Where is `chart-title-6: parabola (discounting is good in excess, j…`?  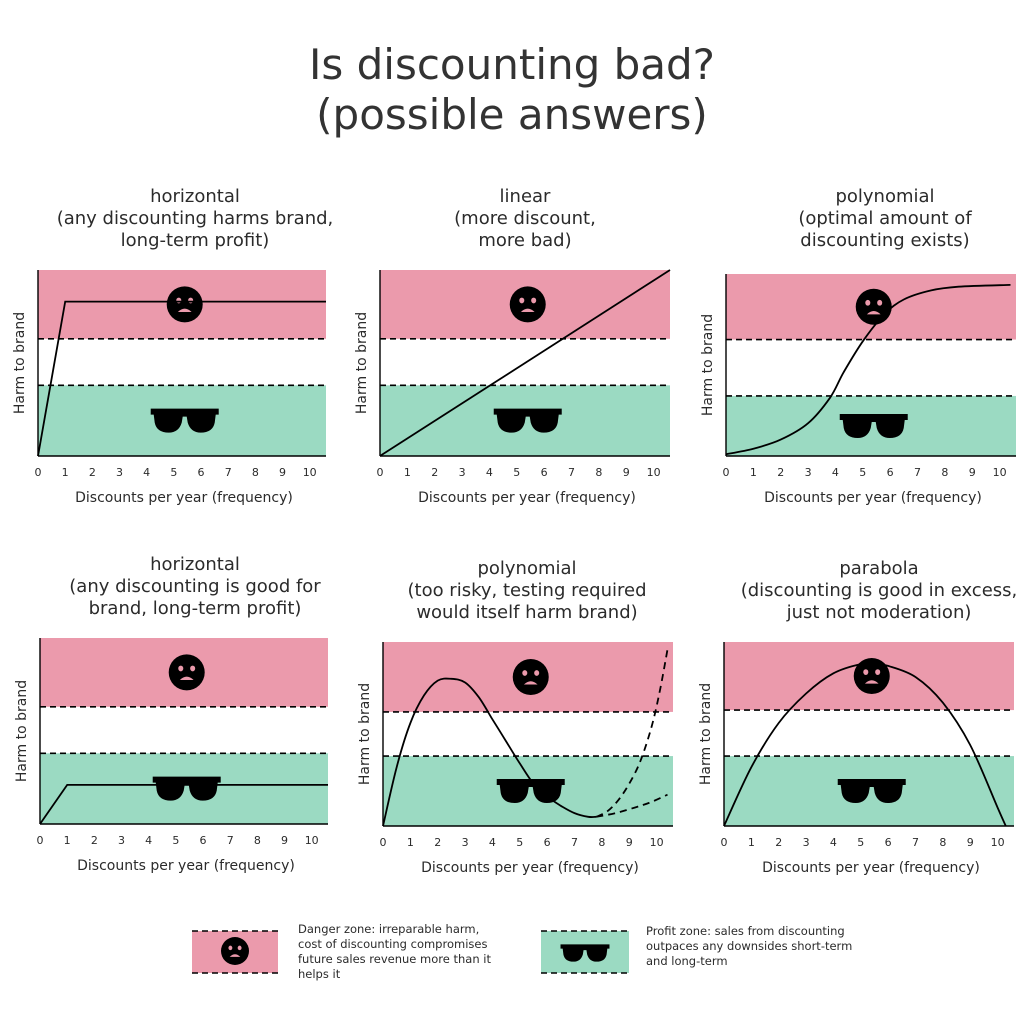 chart-title-6: parabola (discounting is good in excess, j… is located at coordinates (869, 591).